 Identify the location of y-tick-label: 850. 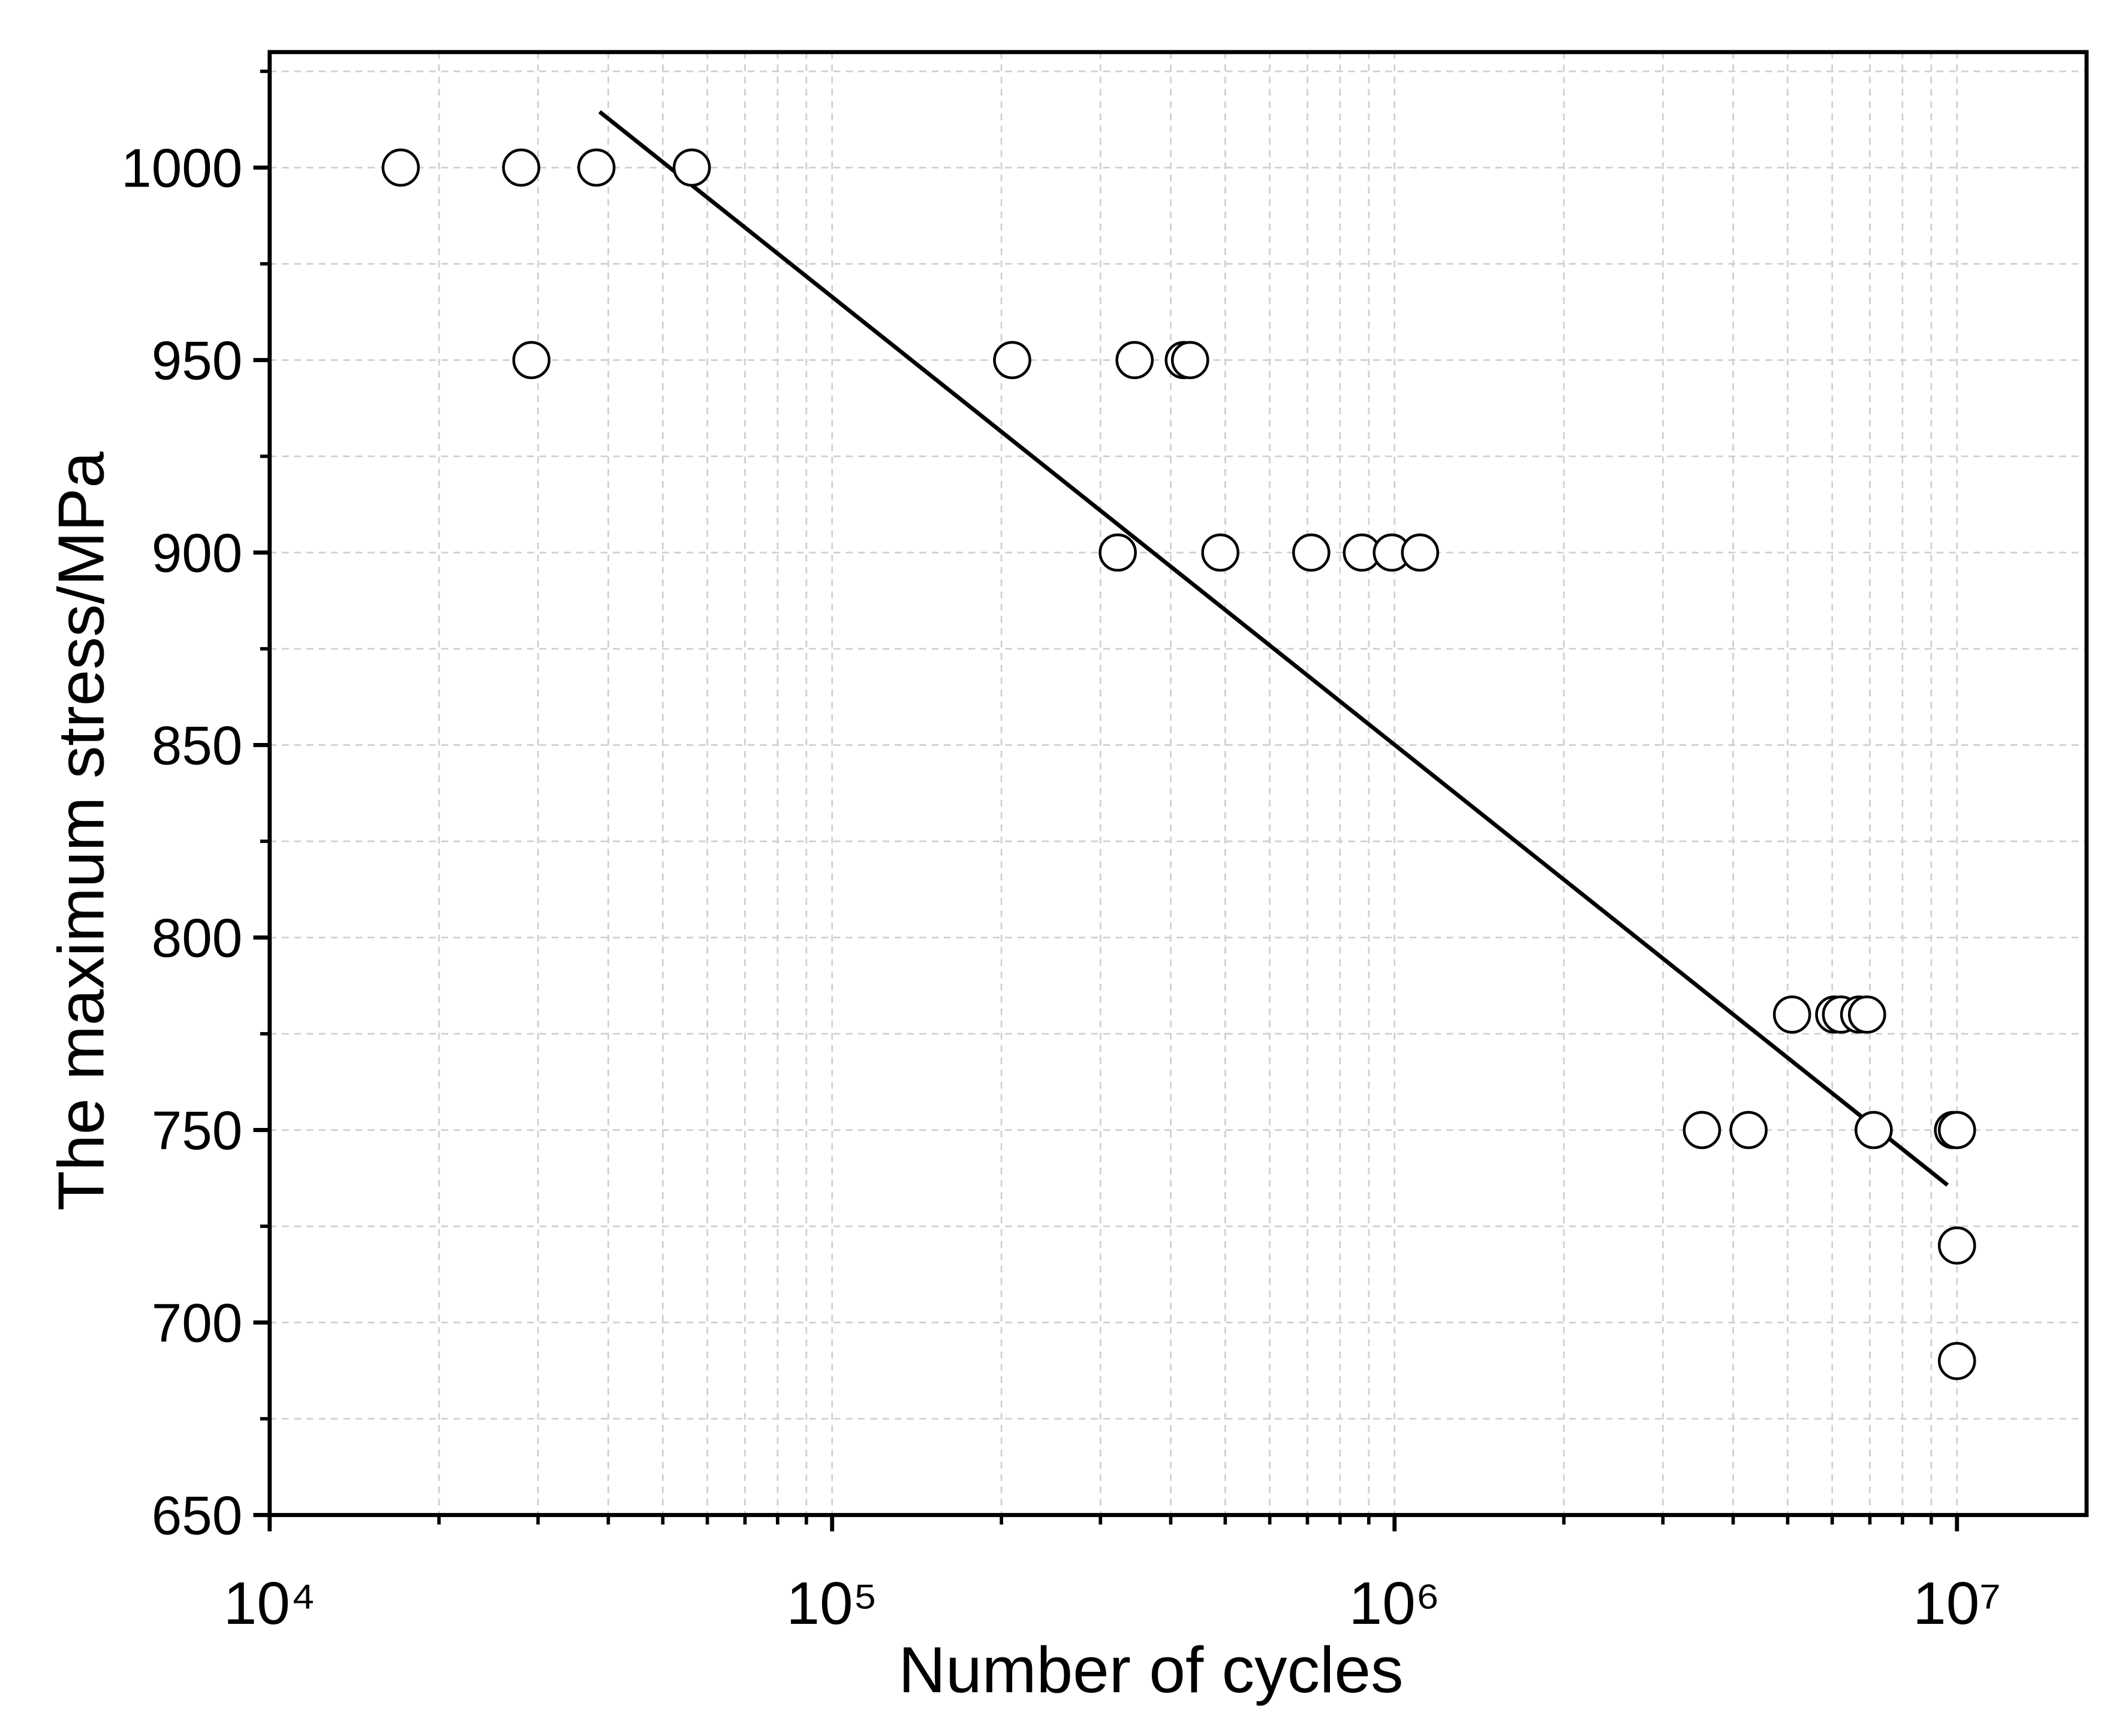
(197, 745).